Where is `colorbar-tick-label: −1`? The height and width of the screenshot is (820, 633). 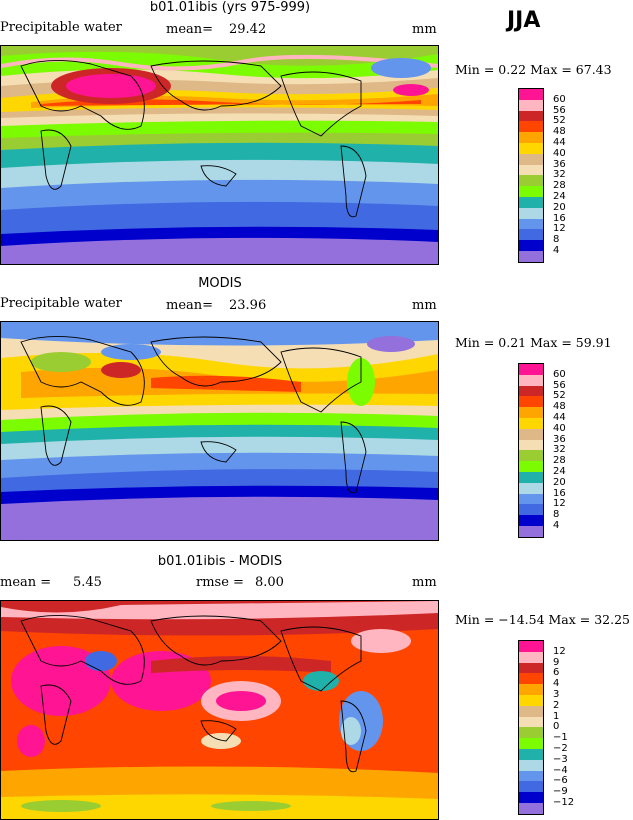 colorbar-tick-label: −1 is located at coordinates (560, 738).